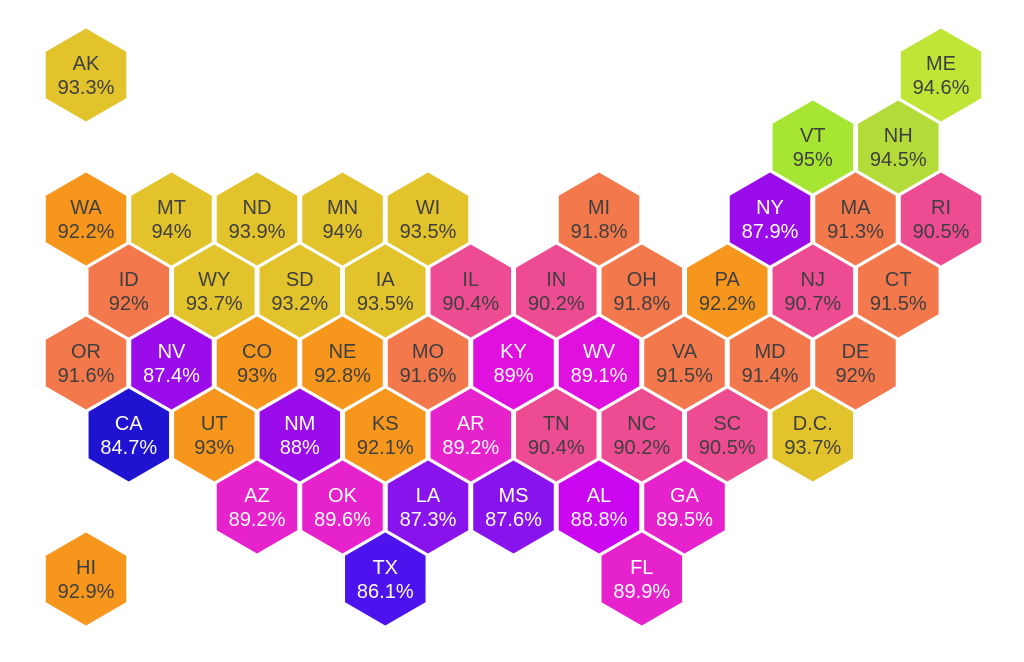 Image resolution: width=1024 pixels, height=662 pixels. What do you see at coordinates (727, 435) in the screenshot?
I see `state-hexagon-SC` at bounding box center [727, 435].